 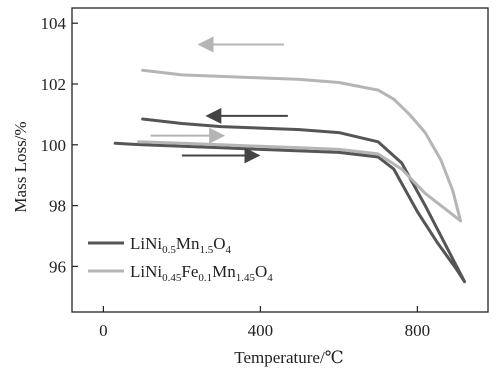 What do you see at coordinates (229, 250) in the screenshot?
I see `legend-1-sub-3: 4` at bounding box center [229, 250].